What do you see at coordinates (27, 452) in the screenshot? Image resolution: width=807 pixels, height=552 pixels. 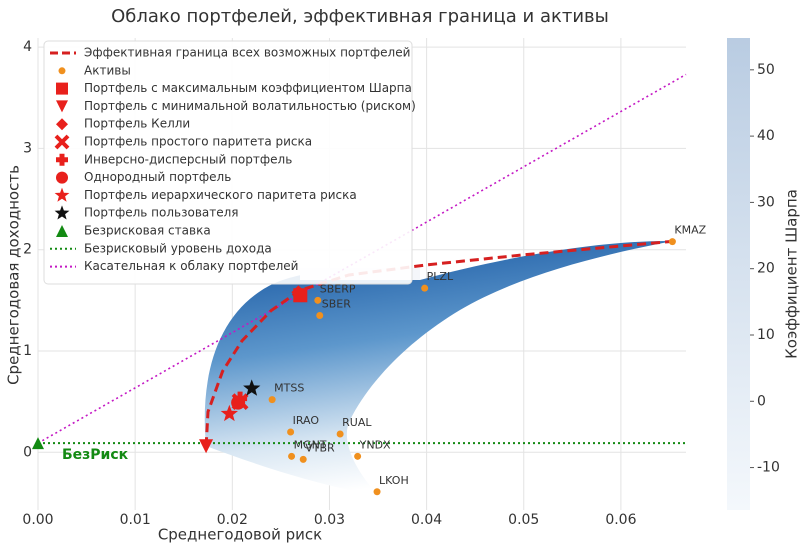 I see `y-tick-label: 0` at bounding box center [27, 452].